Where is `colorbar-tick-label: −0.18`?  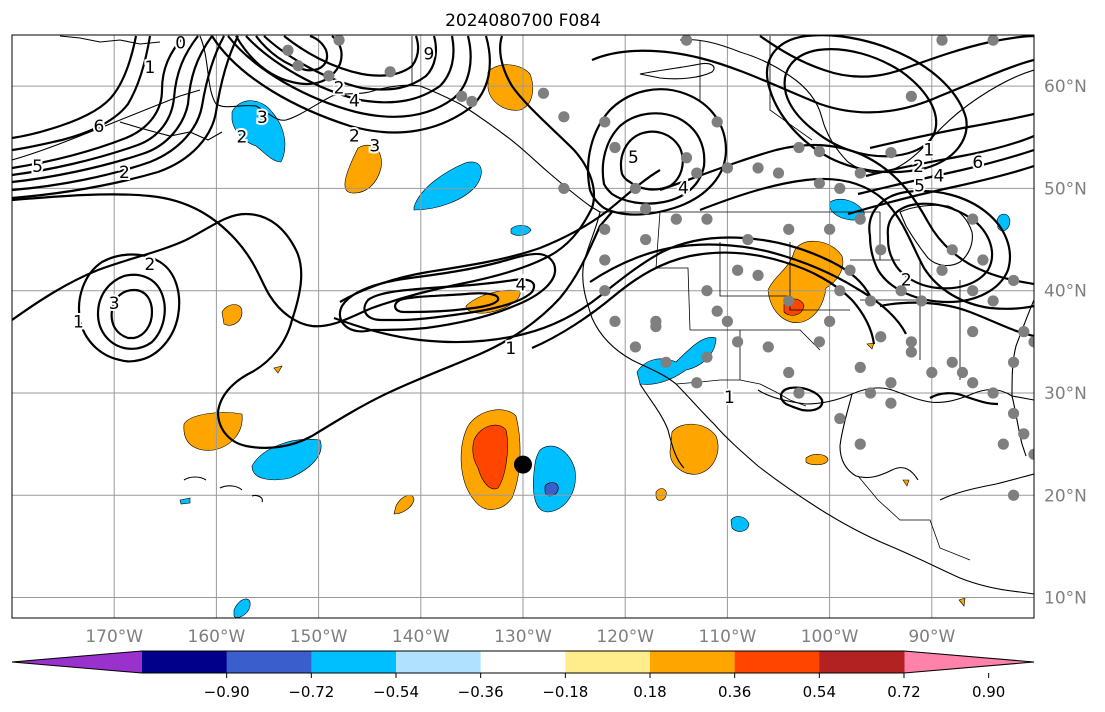 colorbar-tick-label: −0.18 is located at coordinates (565, 692).